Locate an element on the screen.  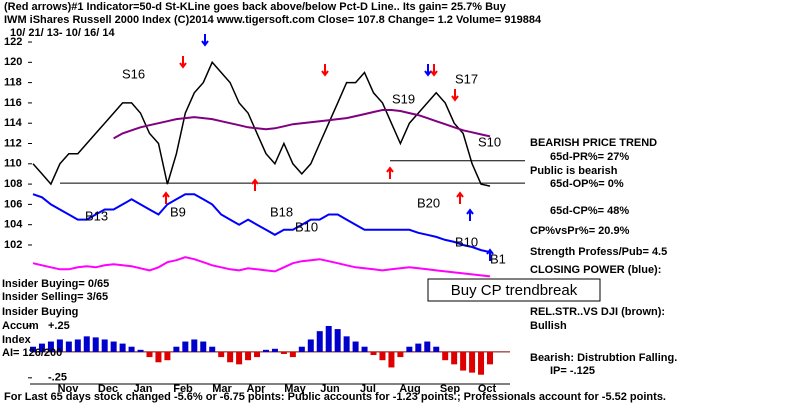
callout-box is located at coordinates (514, 290).